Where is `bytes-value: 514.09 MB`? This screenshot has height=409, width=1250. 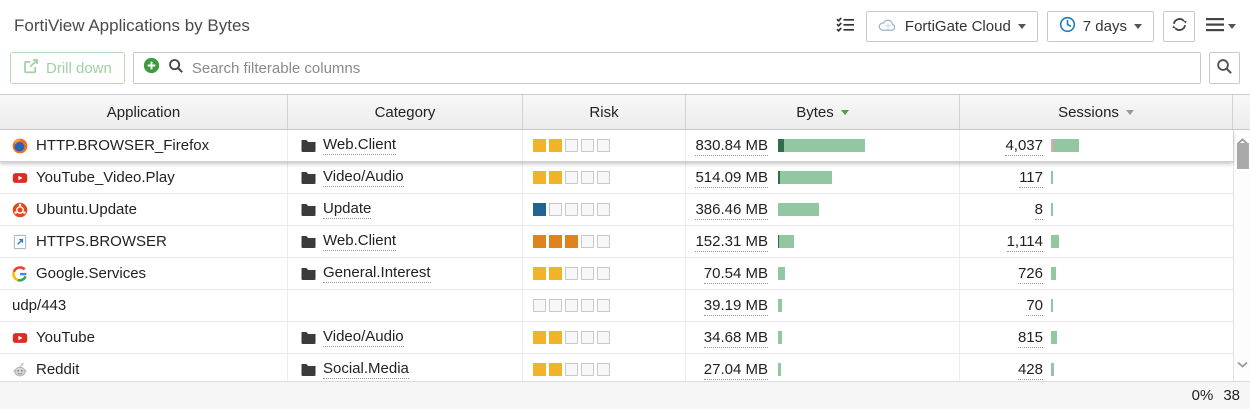
bytes-value: 514.09 MB is located at coordinates (731, 178).